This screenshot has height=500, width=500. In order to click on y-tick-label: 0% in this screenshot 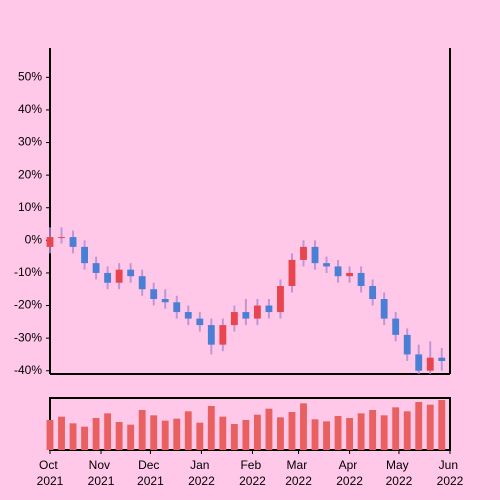, I will do `click(34, 240)`.